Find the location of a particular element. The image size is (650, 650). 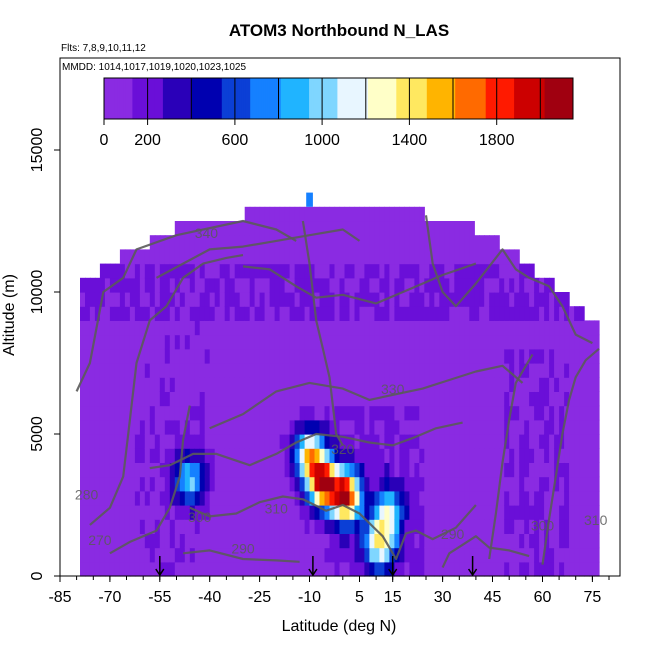

field-cell-1969 is located at coordinates (477, 526).